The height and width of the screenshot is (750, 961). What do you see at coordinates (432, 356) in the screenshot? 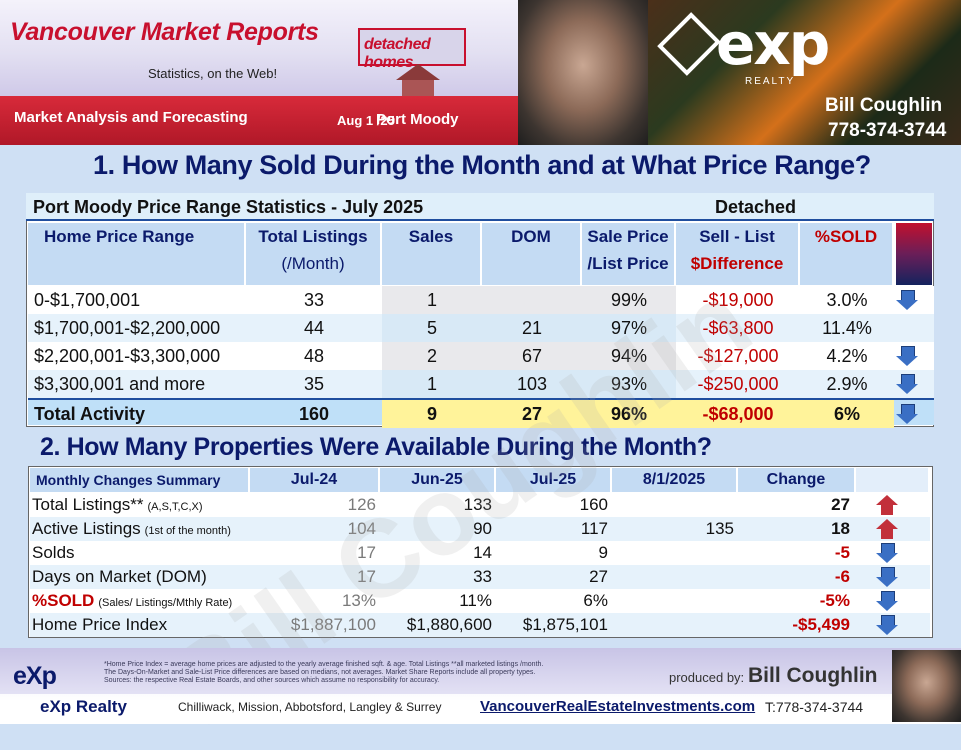
I see `cell-sales: 2` at bounding box center [432, 356].